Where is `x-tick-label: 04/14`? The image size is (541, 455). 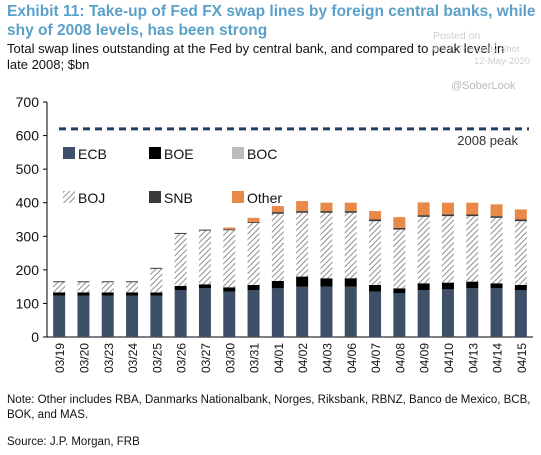
x-tick-label: 04/14 is located at coordinates (498, 358).